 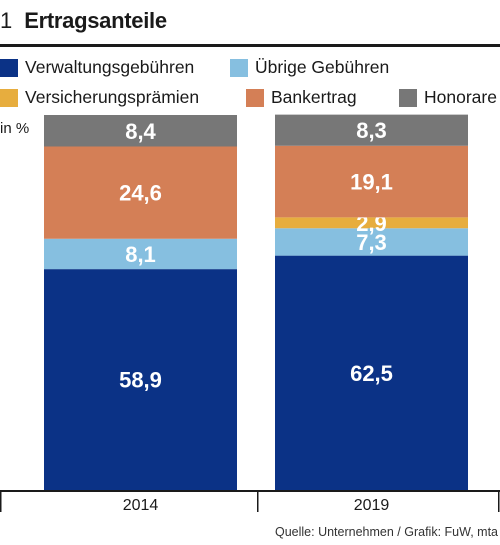 What do you see at coordinates (250, 45) in the screenshot?
I see `title-rule` at bounding box center [250, 45].